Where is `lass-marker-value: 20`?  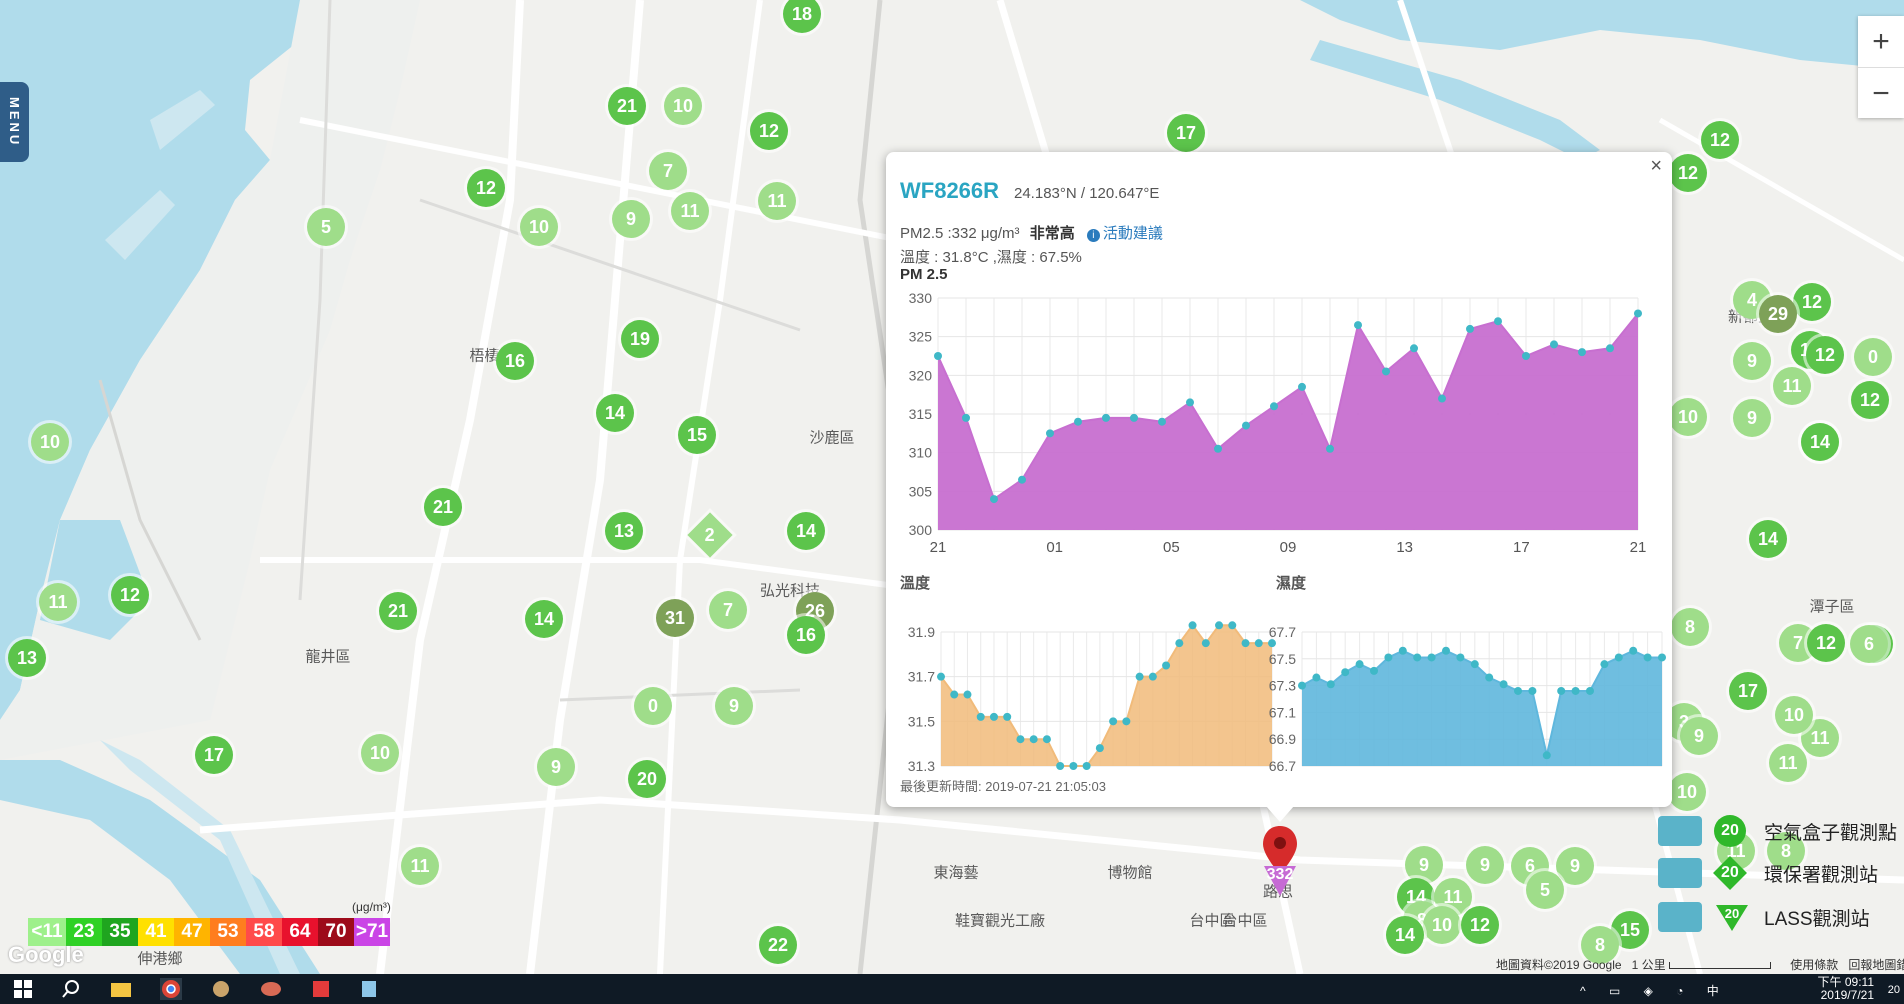 lass-marker-value: 20 is located at coordinates (1732, 913).